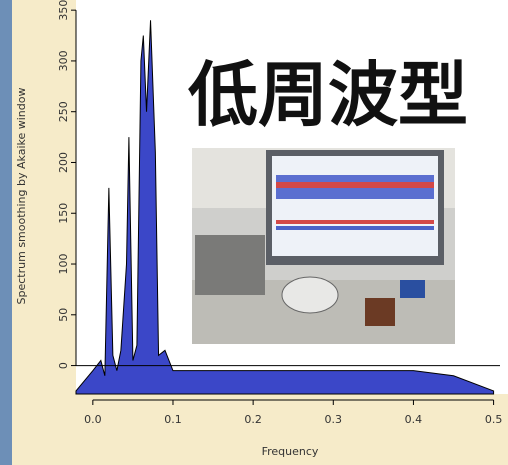 The image size is (508, 465). What do you see at coordinates (63, 365) in the screenshot?
I see `y-tick-label: 0` at bounding box center [63, 365].